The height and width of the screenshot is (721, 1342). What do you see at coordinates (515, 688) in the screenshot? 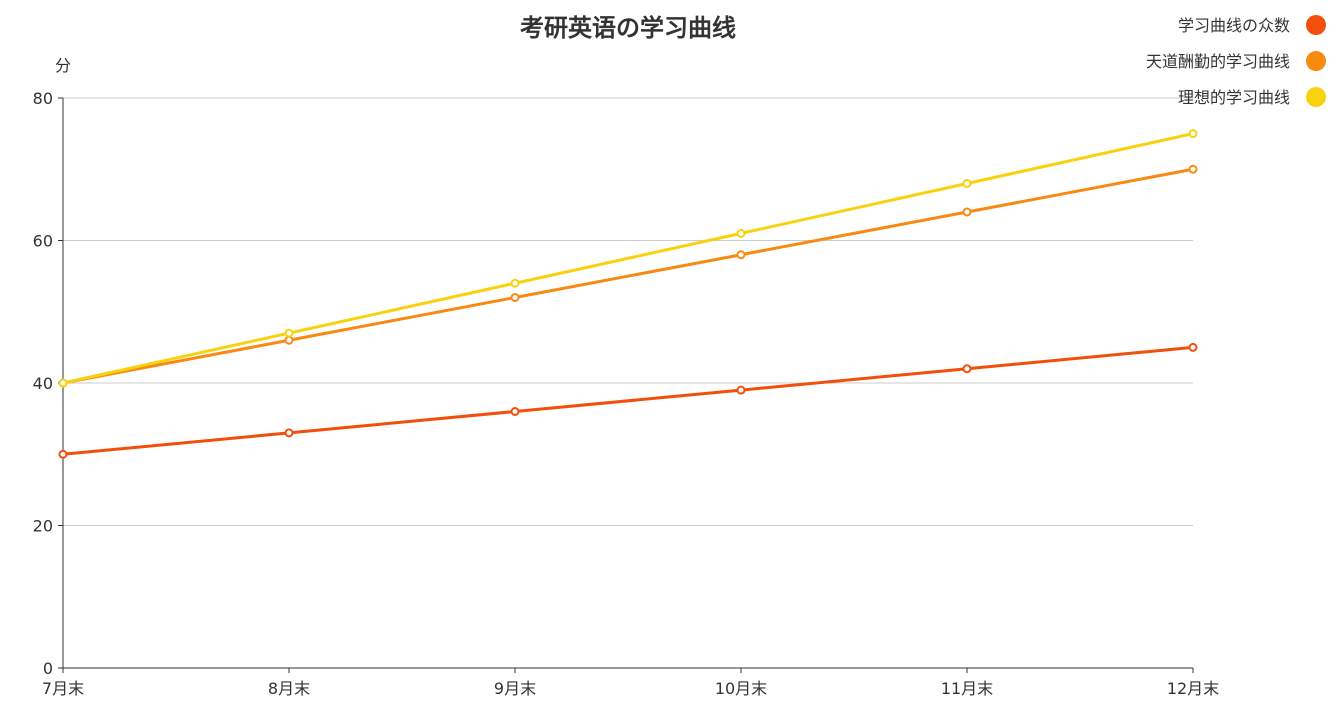
I see `x-tick-label: 9月末` at bounding box center [515, 688].